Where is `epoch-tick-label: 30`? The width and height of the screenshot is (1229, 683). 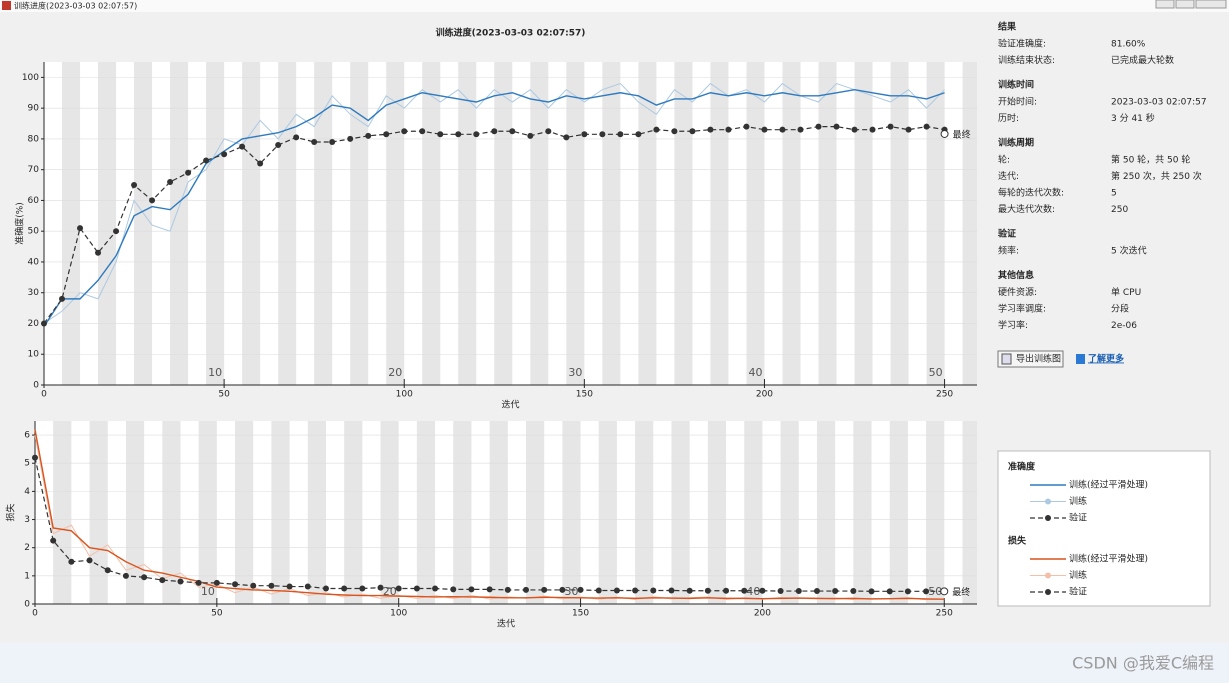
epoch-tick-label: 30 is located at coordinates (575, 372).